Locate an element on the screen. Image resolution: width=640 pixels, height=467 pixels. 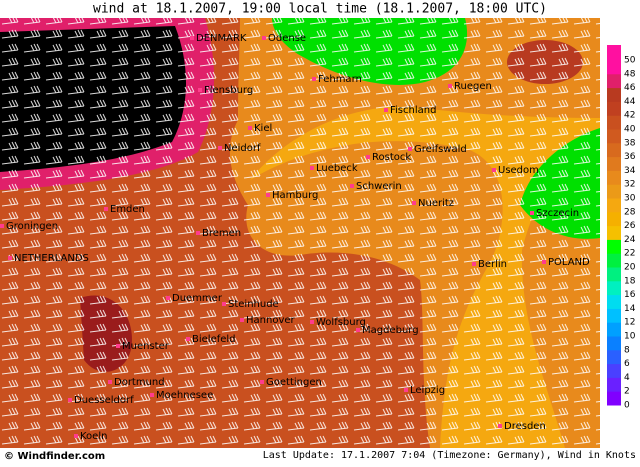
city-label: Szczecin is located at coordinates (557, 213).